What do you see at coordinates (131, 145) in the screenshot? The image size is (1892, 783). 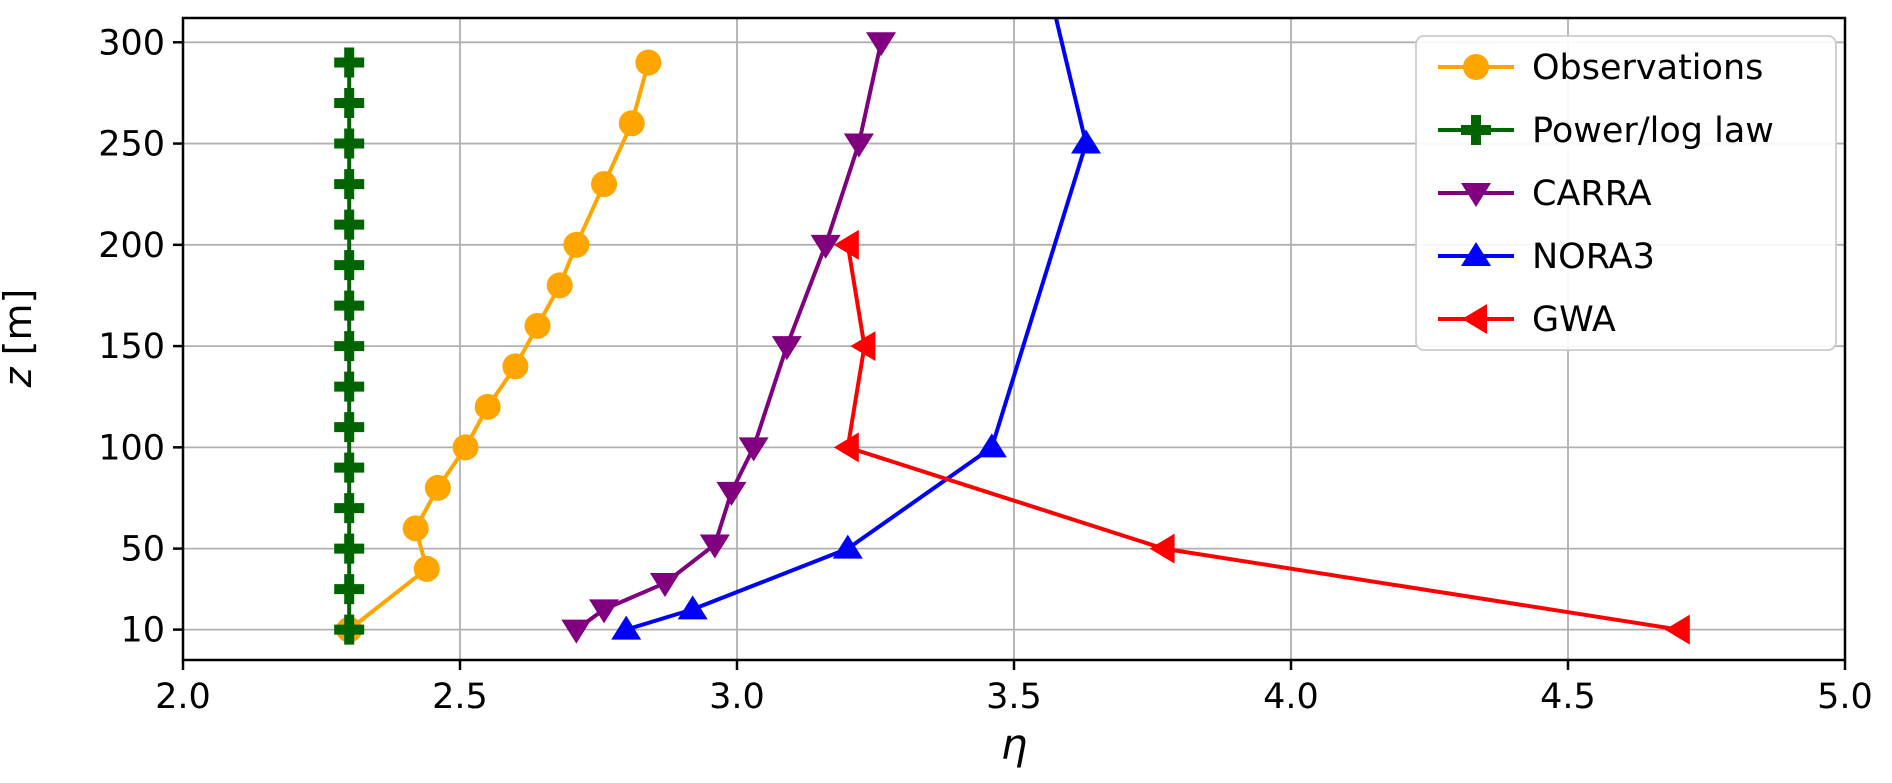 I see `y-tick-label: 250` at bounding box center [131, 145].